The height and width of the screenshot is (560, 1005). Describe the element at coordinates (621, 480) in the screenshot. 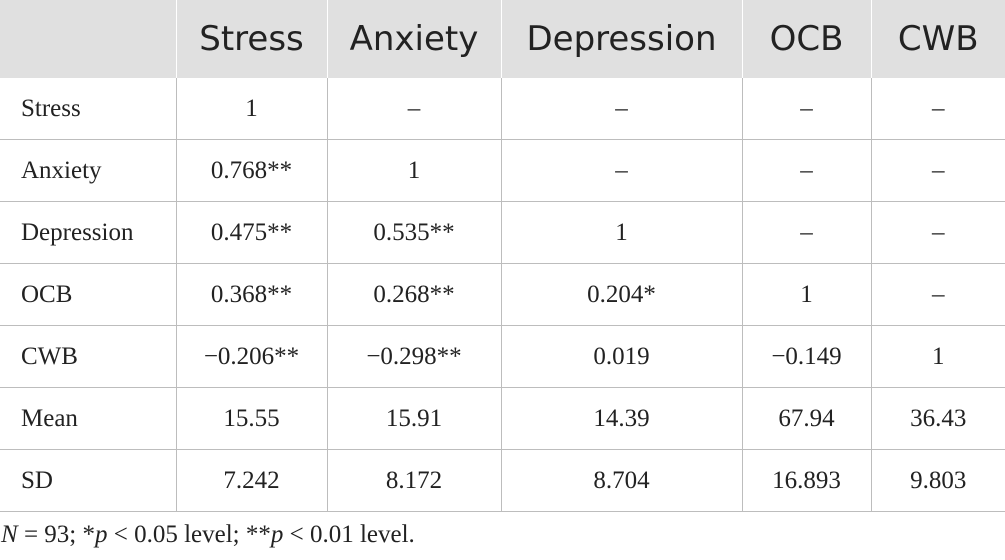

I see `table-cell: 8.704` at that location.